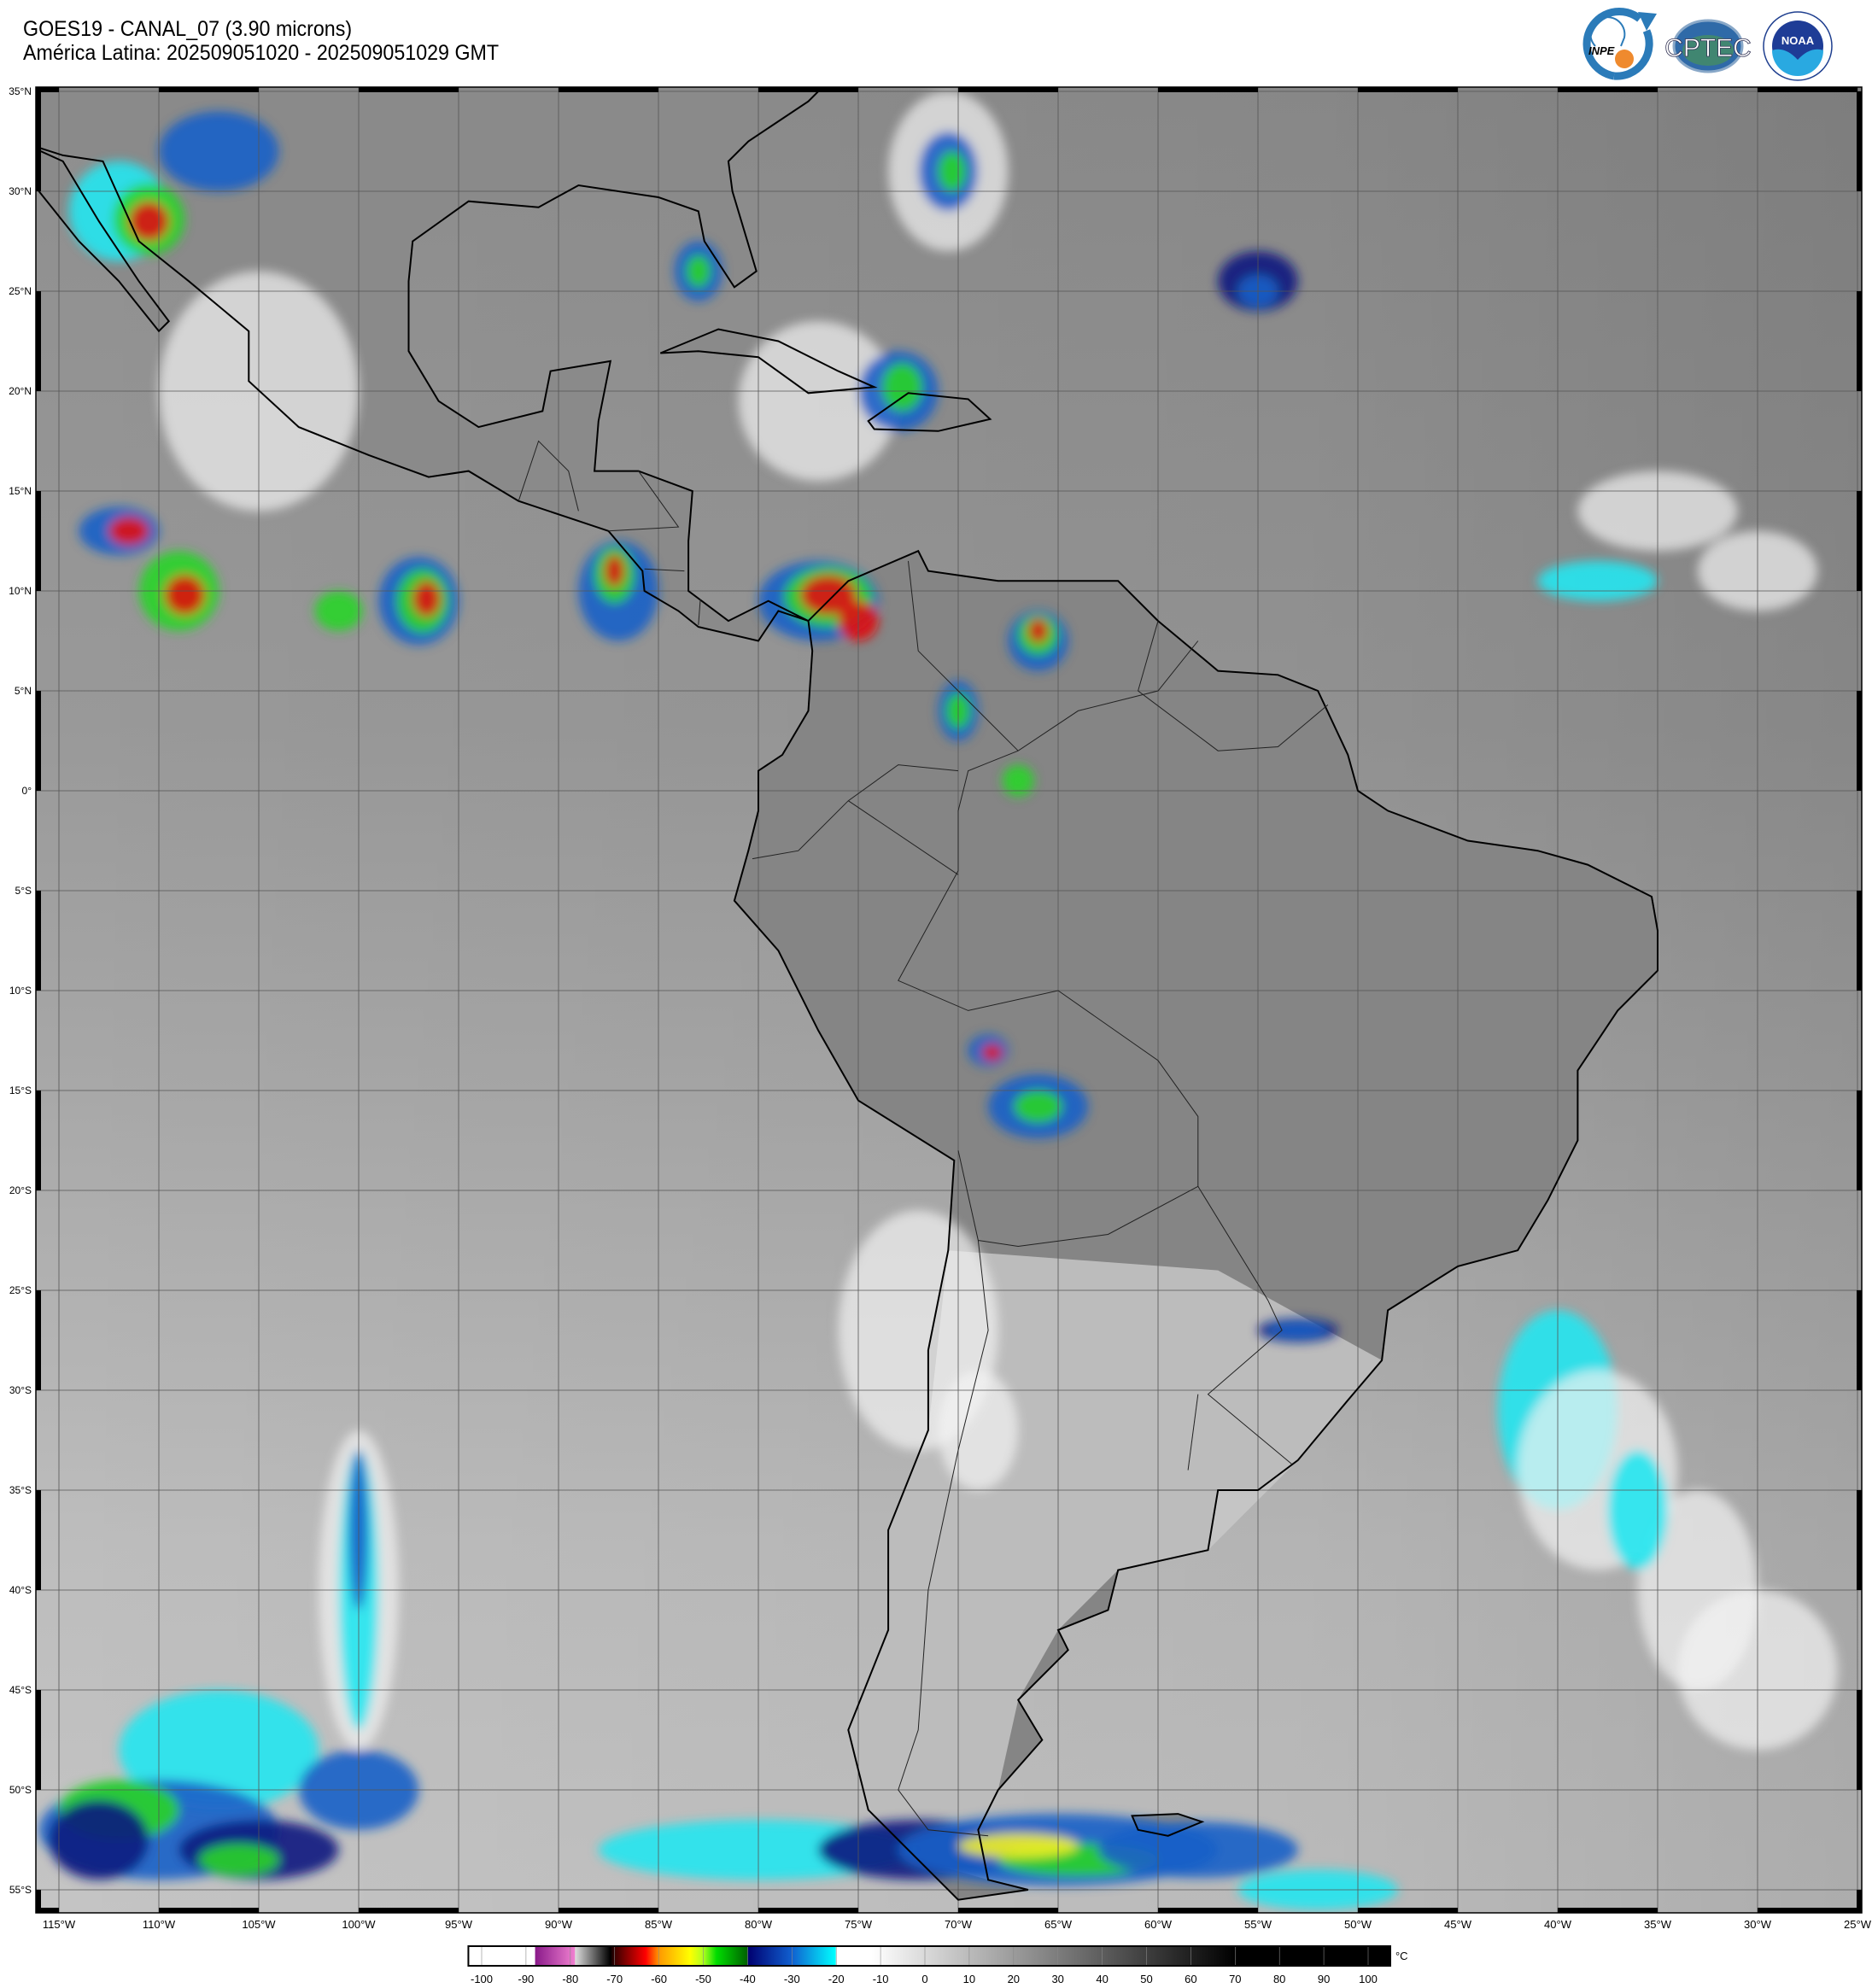 This screenshot has height=1988, width=1872. I want to click on north-central-america-coastline, so click(430, 364).